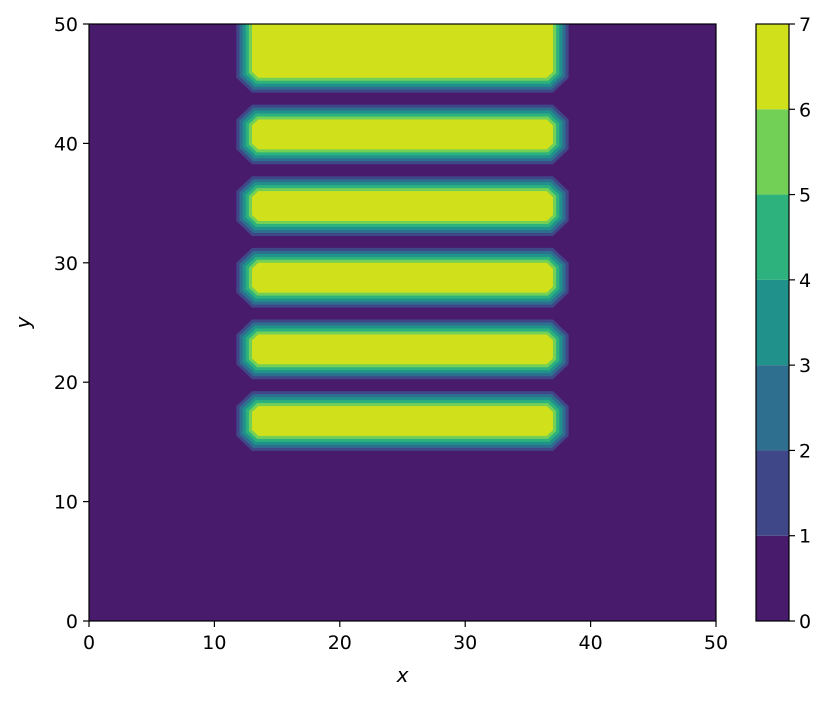  Describe the element at coordinates (66, 25) in the screenshot. I see `y-tick-label: 50` at that location.